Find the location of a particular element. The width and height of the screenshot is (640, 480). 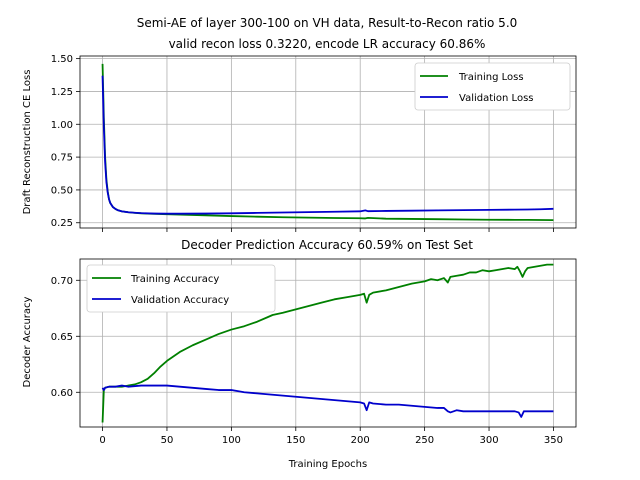

y-tick-label: 0.25 is located at coordinates (62, 223).